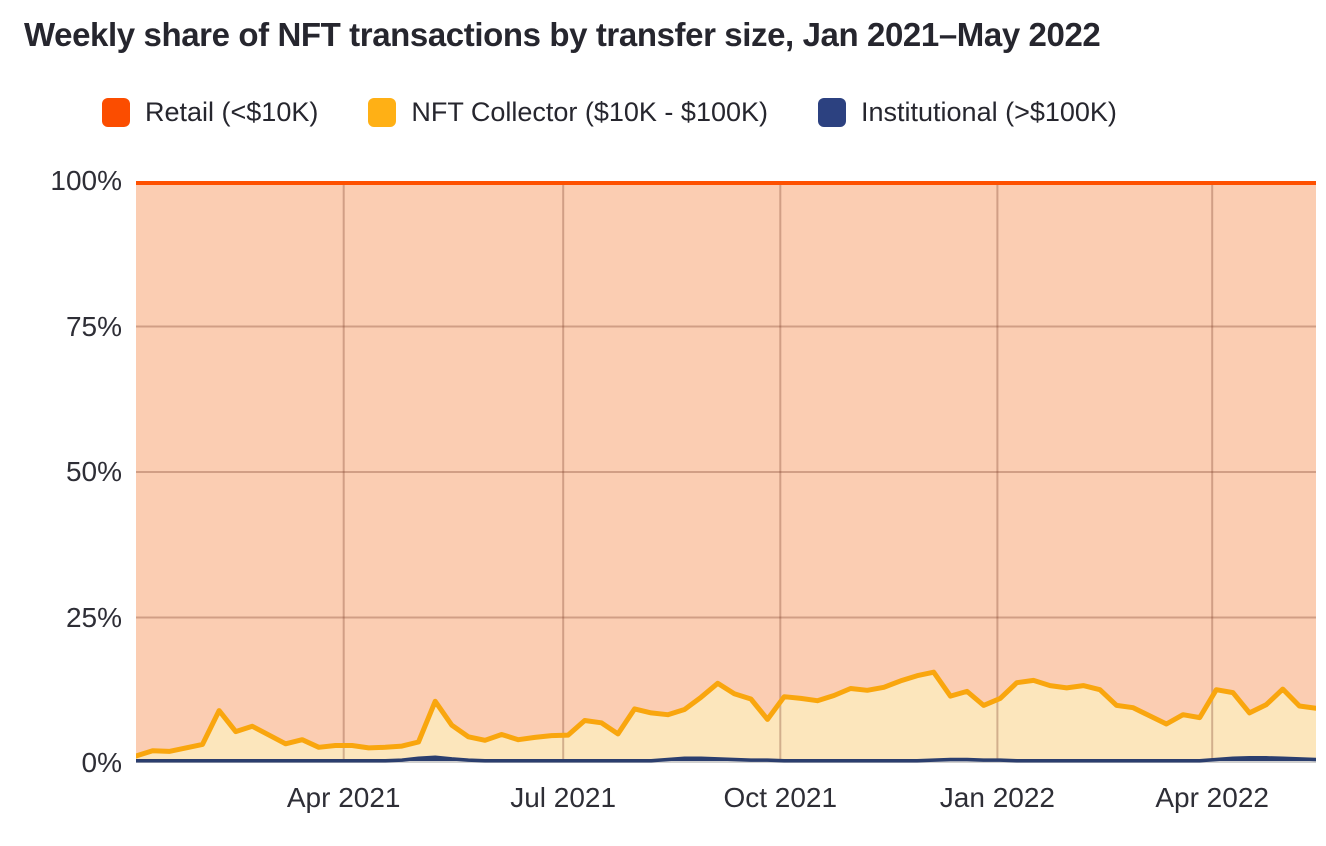  Describe the element at coordinates (563, 797) in the screenshot. I see `x-axis-tick-Jul-2021: Jul 2021` at that location.